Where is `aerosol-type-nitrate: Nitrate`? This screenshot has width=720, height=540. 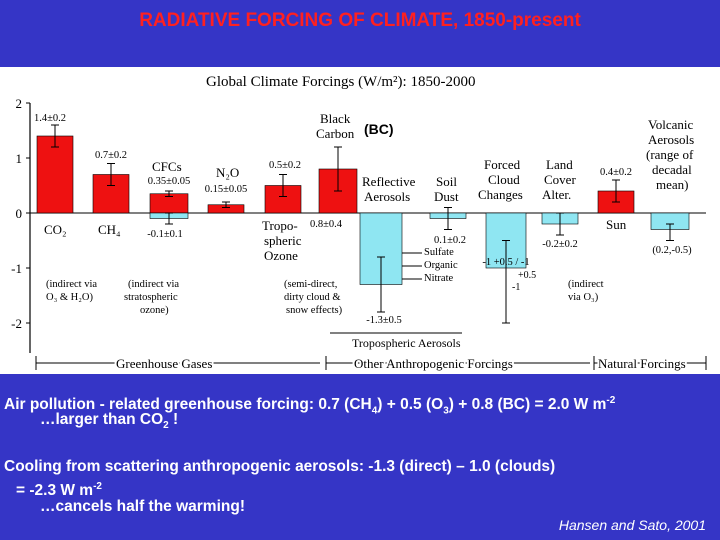
aerosol-type-nitrate: Nitrate is located at coordinates (438, 278).